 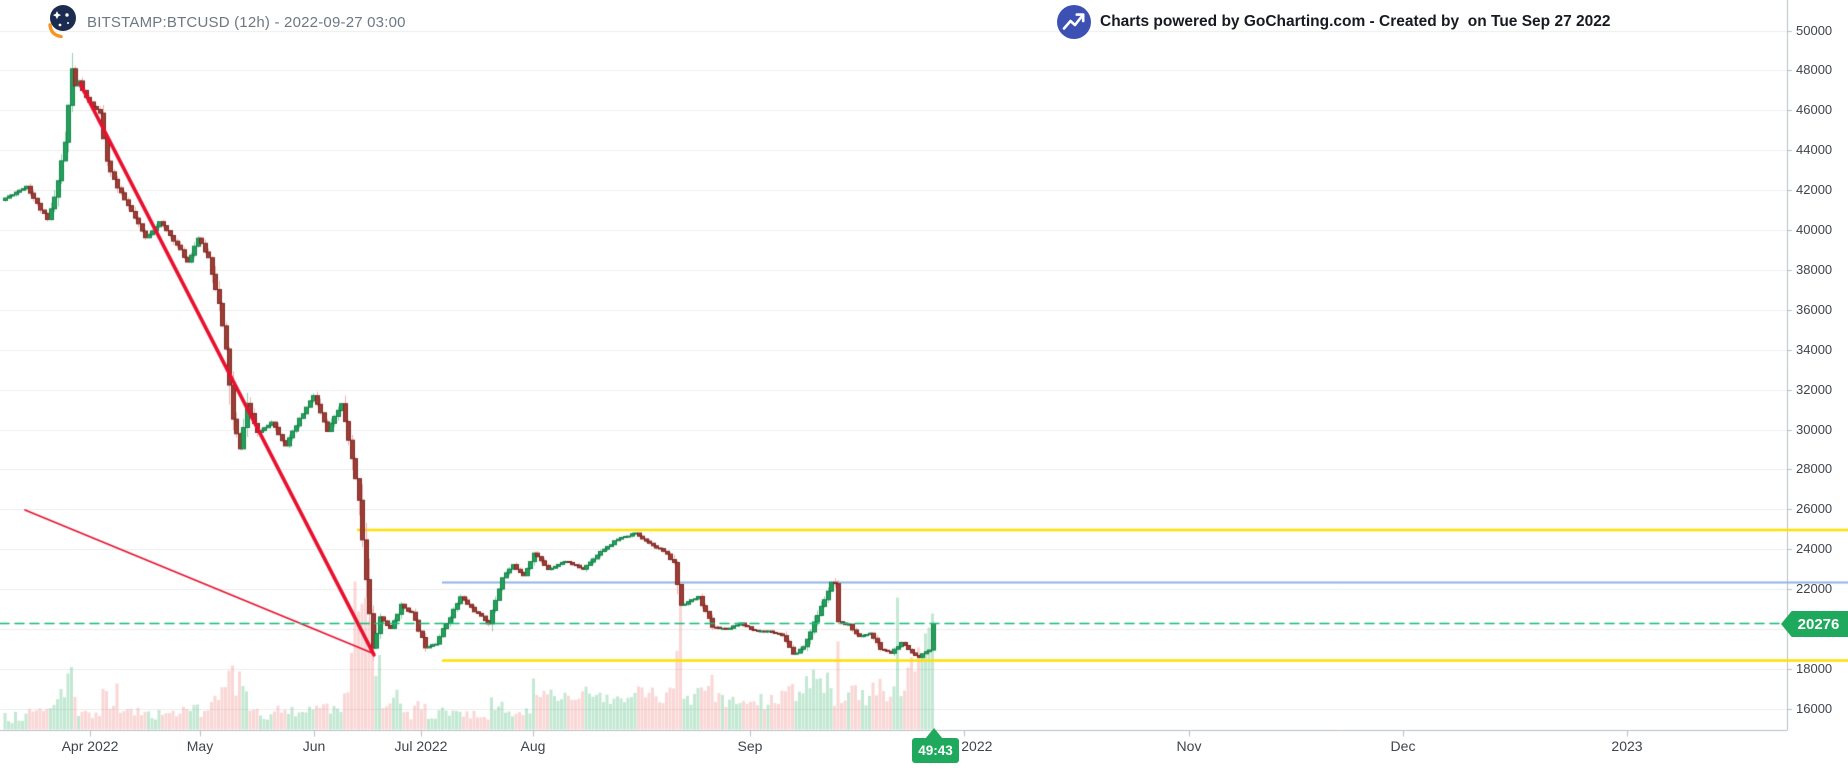 What do you see at coordinates (1814, 429) in the screenshot?
I see `price-axis-label: 30000` at bounding box center [1814, 429].